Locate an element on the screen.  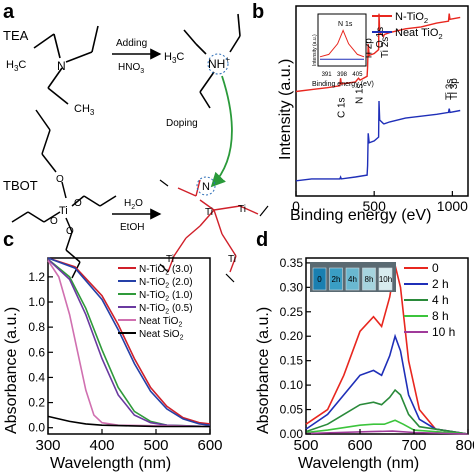
plot-c-legend-label-5: Neat SiO2 is located at coordinates (161, 335).